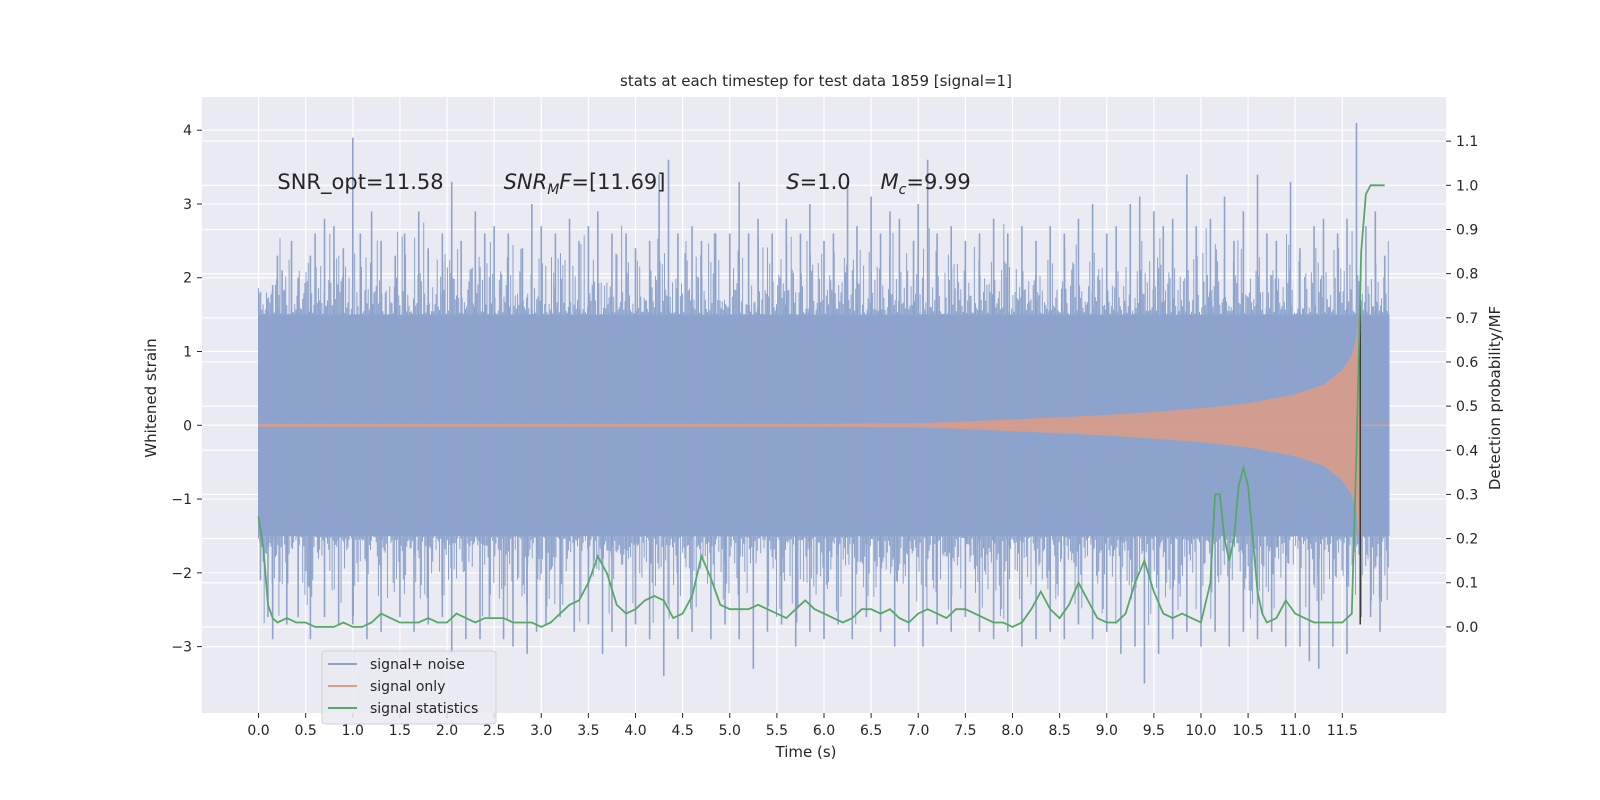 The width and height of the screenshot is (1600, 800). What do you see at coordinates (187, 279) in the screenshot?
I see `y-left-tick-label-5: 2` at bounding box center [187, 279].